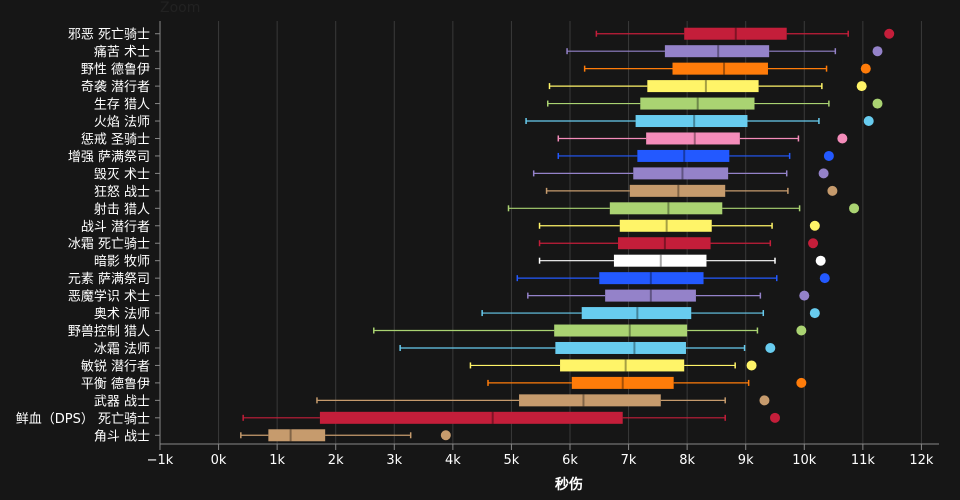 The height and width of the screenshot is (500, 960). Describe the element at coordinates (921, 460) in the screenshot. I see `x-tick-label: 12k` at that location.